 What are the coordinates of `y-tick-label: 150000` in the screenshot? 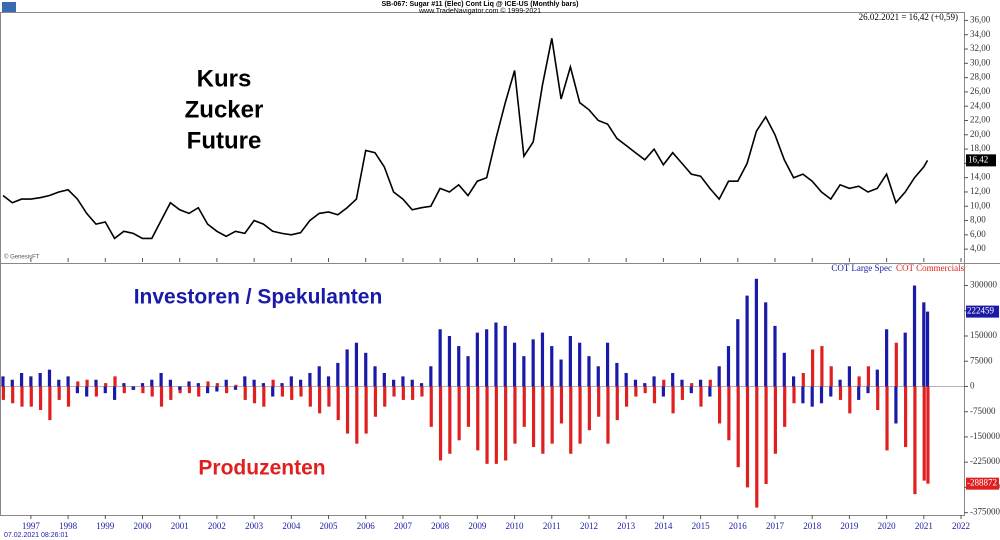 It's located at (984, 335).